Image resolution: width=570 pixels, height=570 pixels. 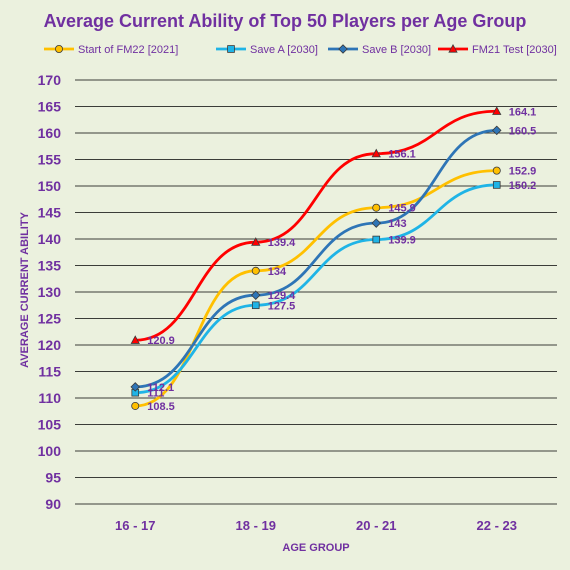 I want to click on y-tick-label: 130, so click(x=50, y=292).